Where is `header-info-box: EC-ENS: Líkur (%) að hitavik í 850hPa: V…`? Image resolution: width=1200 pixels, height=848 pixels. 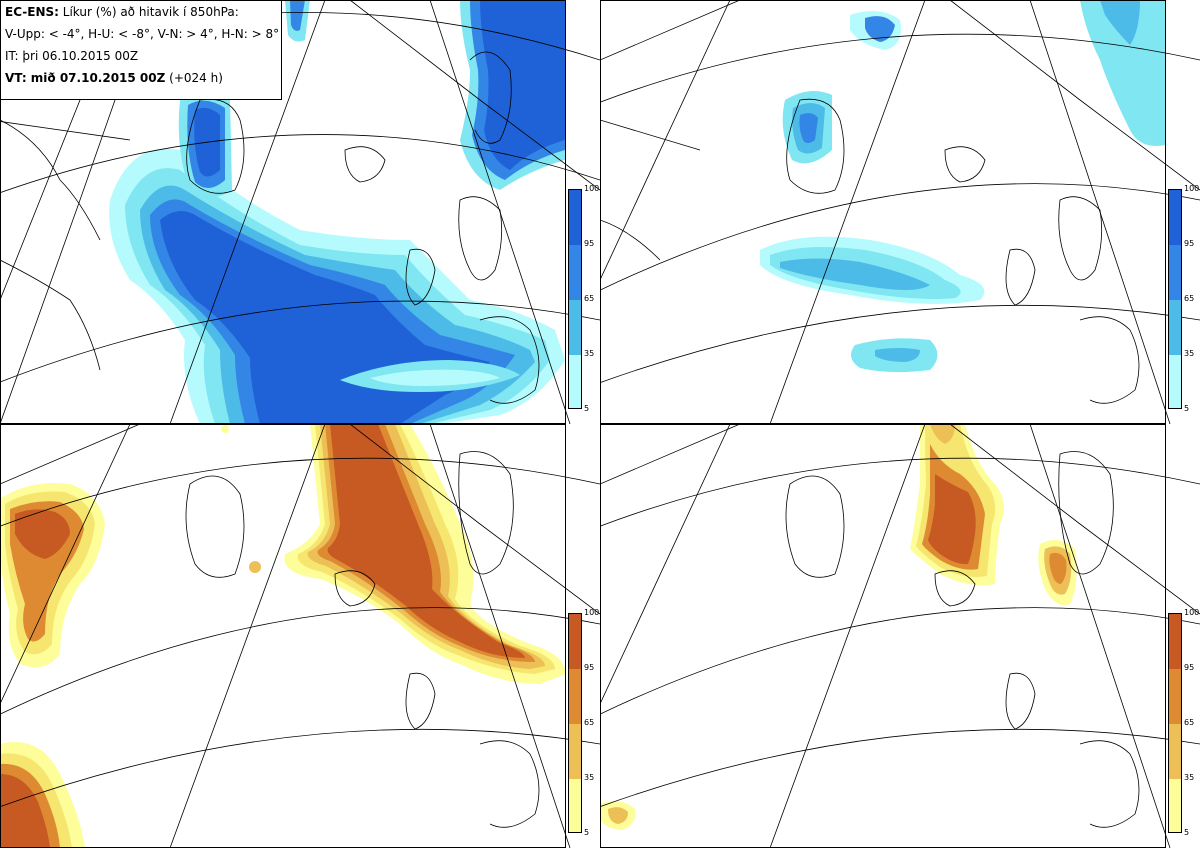
header-info-box: EC-ENS: Líkur (%) að hitavik í 850hPa: V… is located at coordinates (141, 50).